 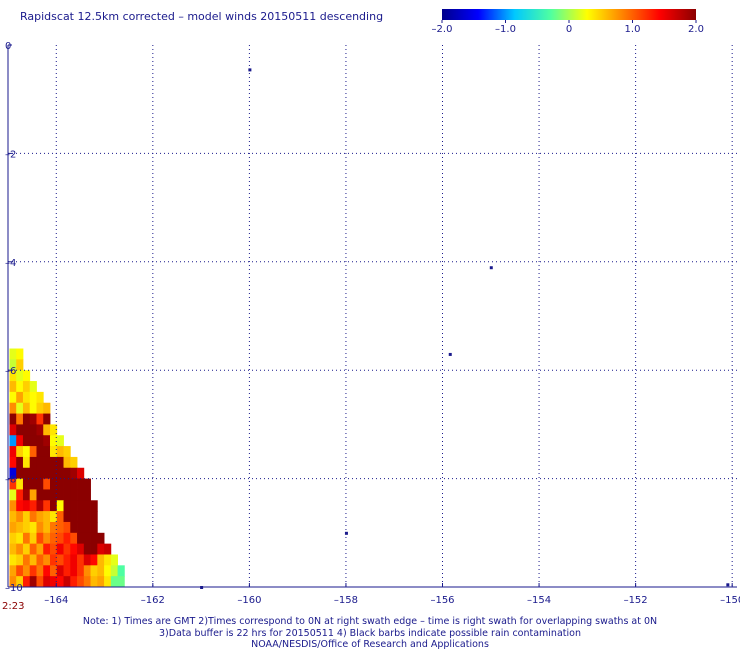 What do you see at coordinates (633, 29) in the screenshot?
I see `colorbar-tick-label: 1.0` at bounding box center [633, 29].